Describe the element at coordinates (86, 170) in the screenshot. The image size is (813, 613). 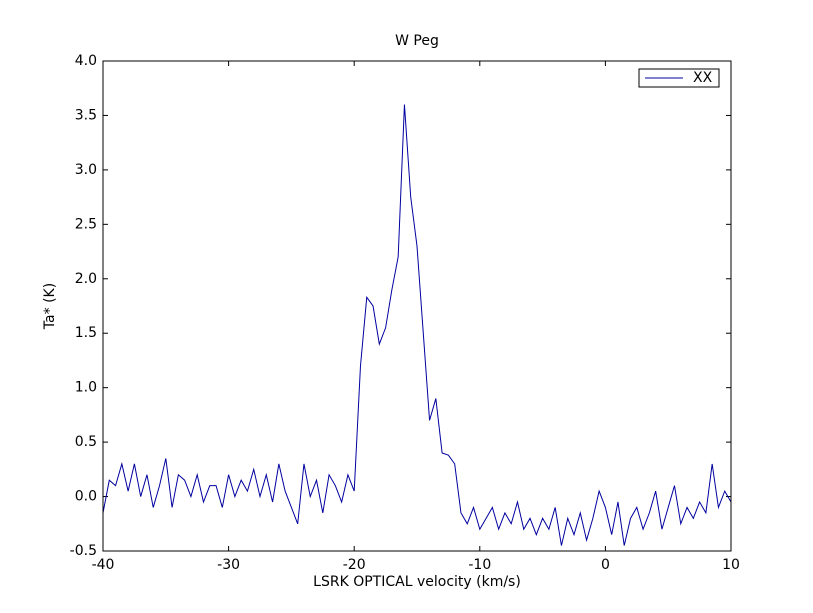
I see `y-tick-label: 3.0` at that location.